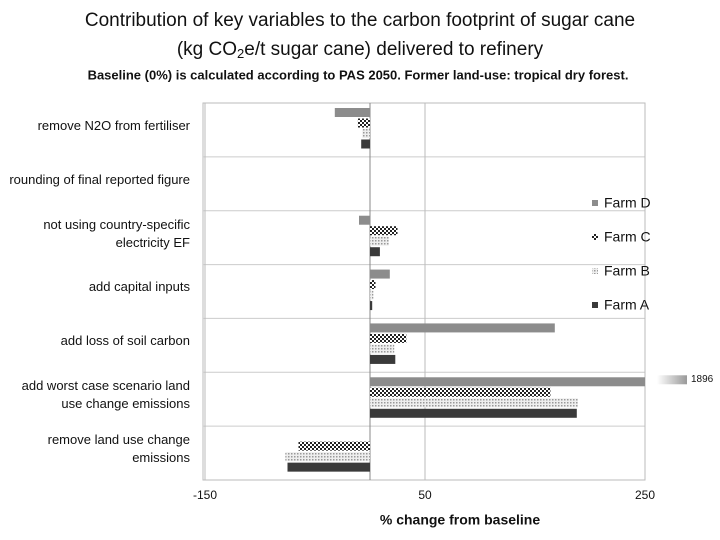  Describe the element at coordinates (702, 379) in the screenshot. I see `data-label: 1896` at that location.